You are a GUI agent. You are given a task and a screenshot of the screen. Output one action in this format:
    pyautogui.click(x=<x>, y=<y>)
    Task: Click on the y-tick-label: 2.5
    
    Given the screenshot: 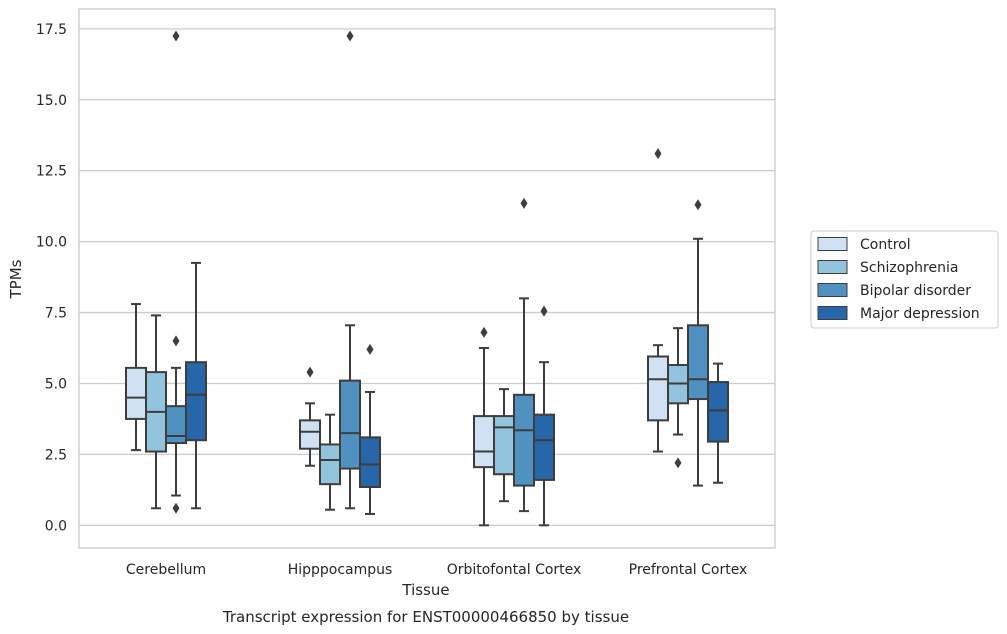 What is the action you would take?
    pyautogui.click(x=56, y=455)
    